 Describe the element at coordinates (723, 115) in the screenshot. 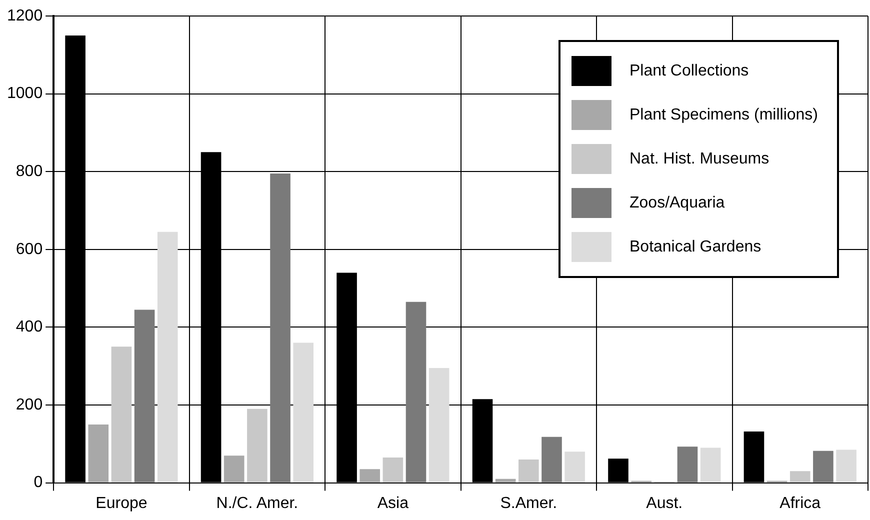

I see `legend-label: Plant Specimens (millions)` at that location.